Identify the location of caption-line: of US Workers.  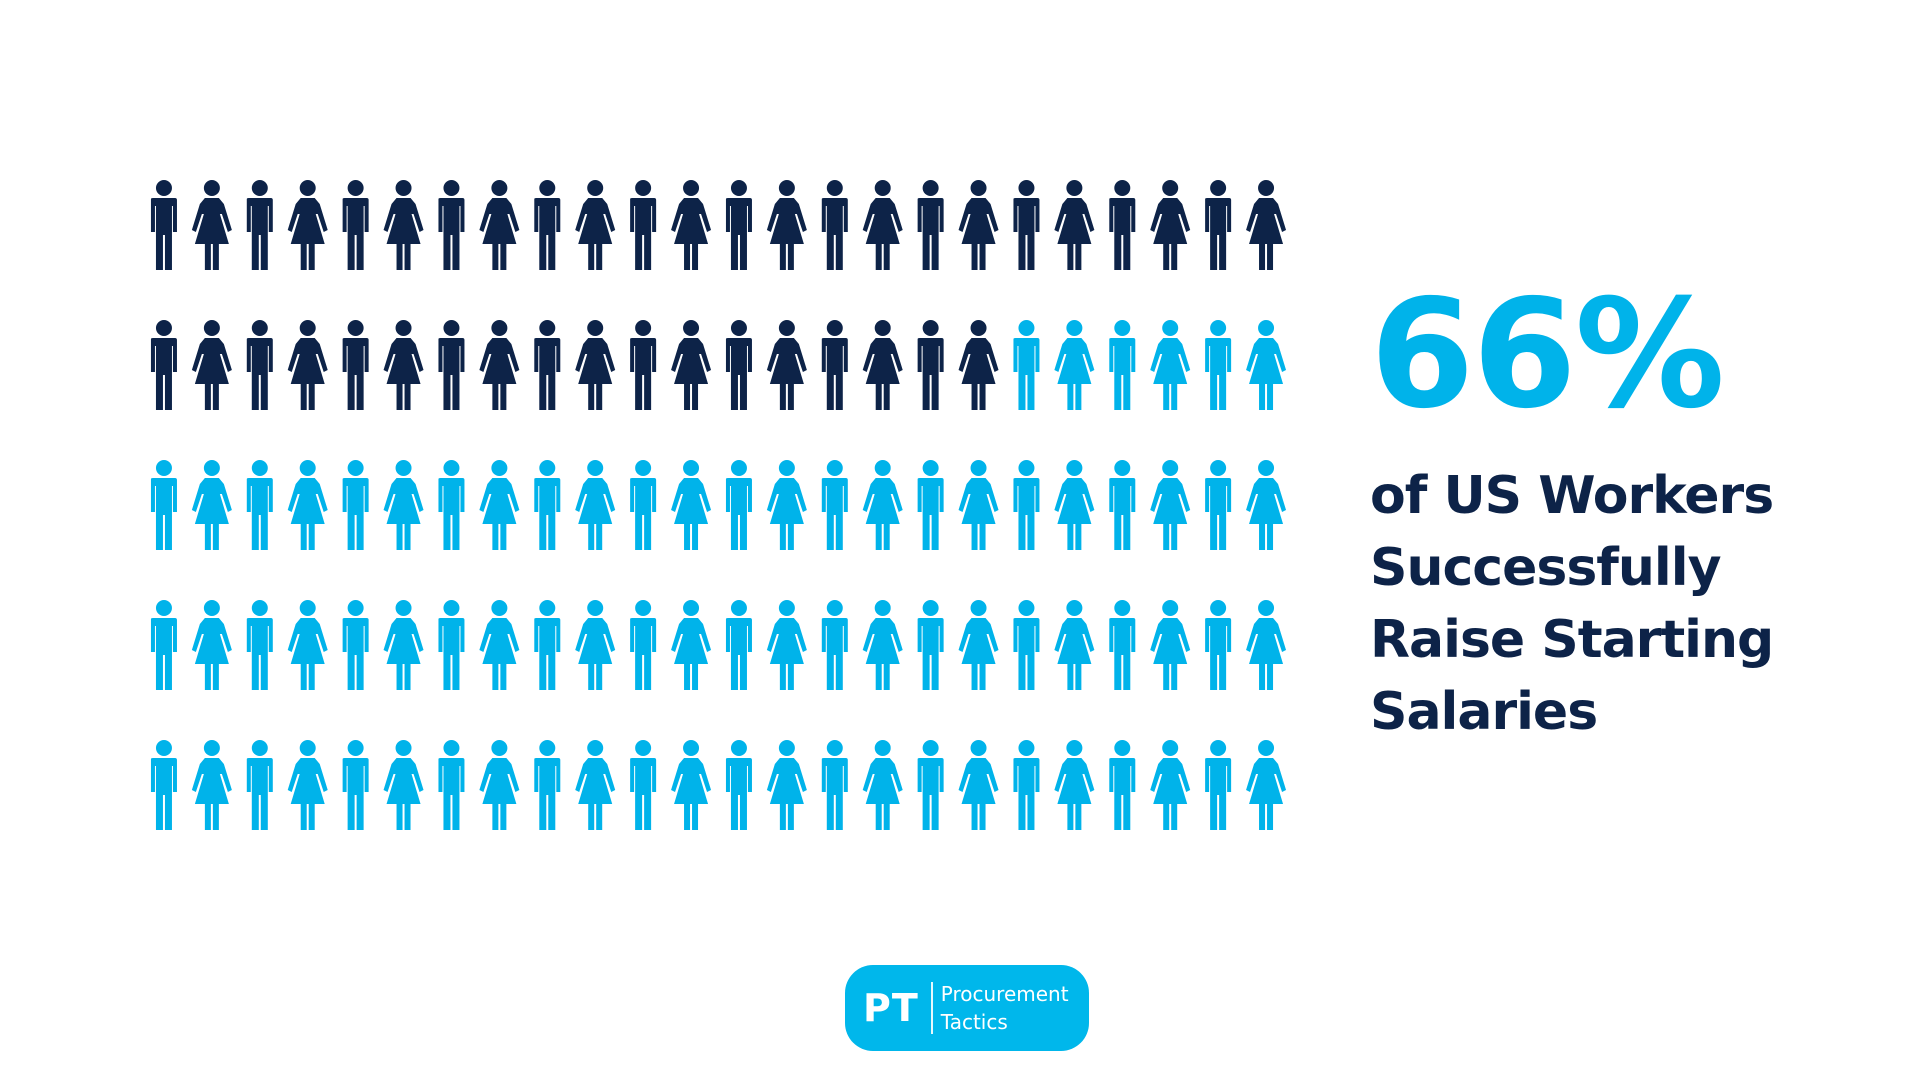
(1572, 496).